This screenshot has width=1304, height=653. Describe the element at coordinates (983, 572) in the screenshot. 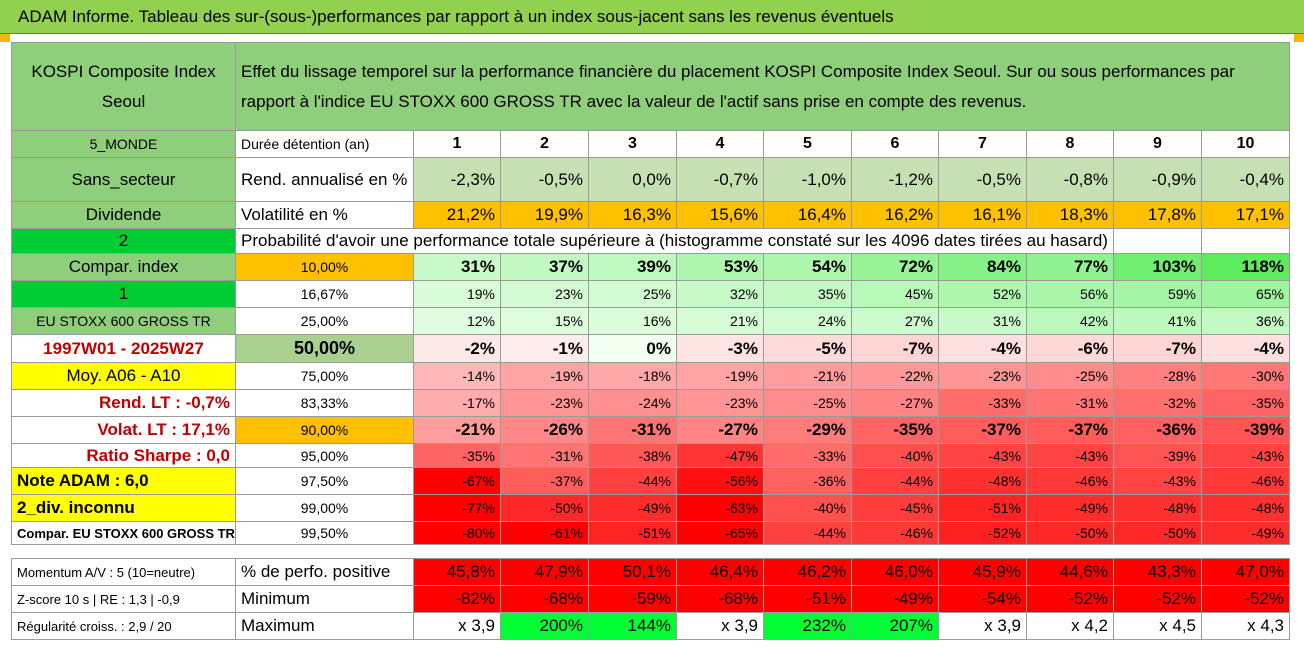

I see `metric-value: 45,9%` at that location.